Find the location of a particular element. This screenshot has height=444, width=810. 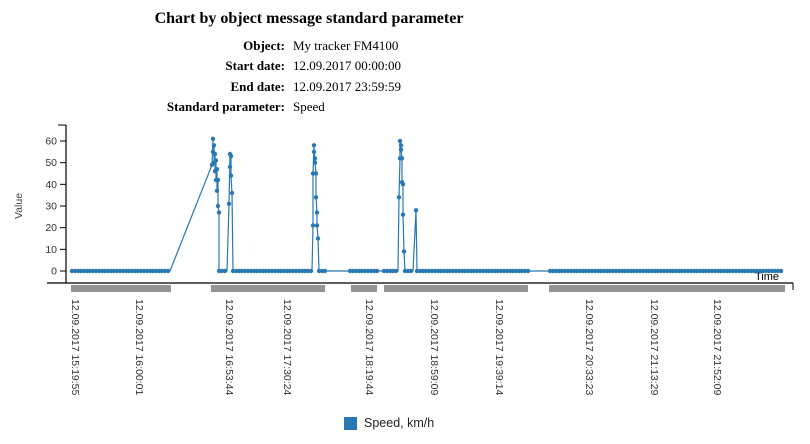

meta-row-object: Object: My tracker FM4100 is located at coordinates (405, 45).